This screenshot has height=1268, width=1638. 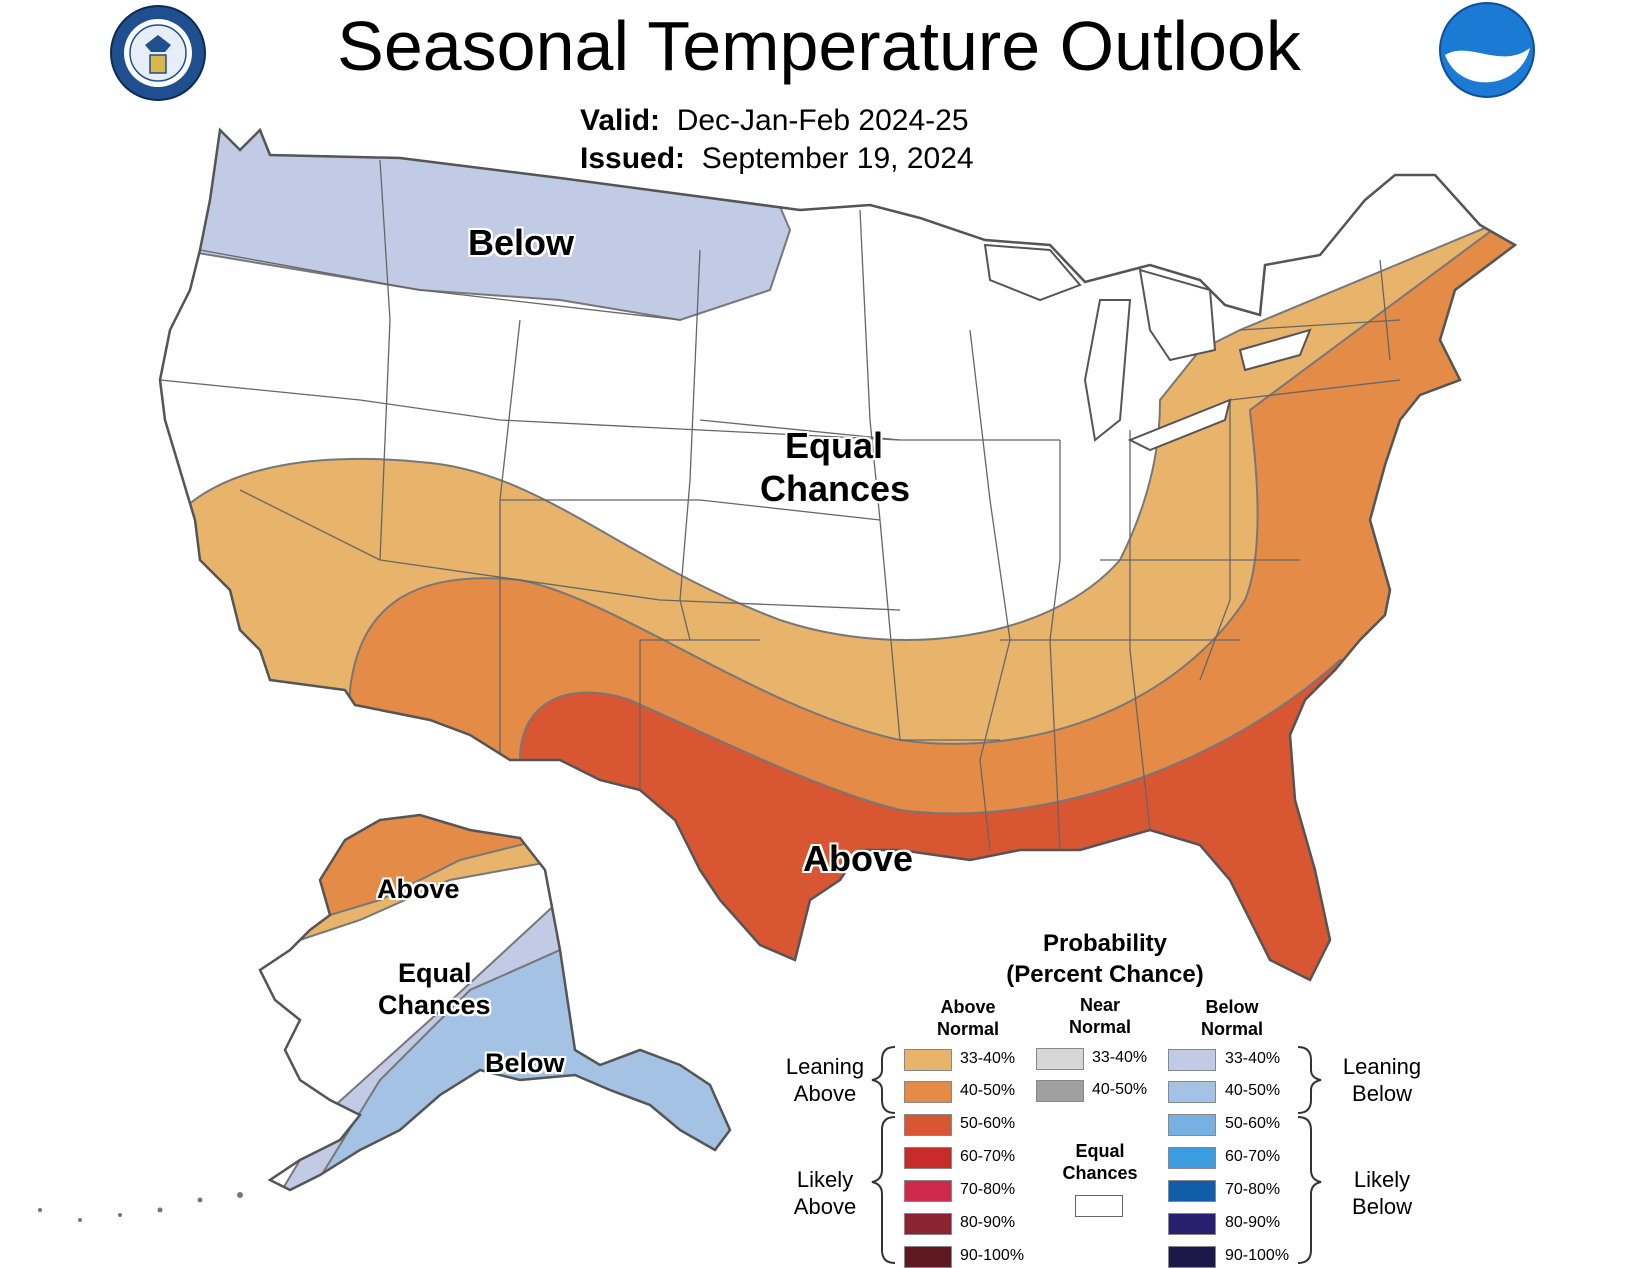 What do you see at coordinates (822, 120) in the screenshot?
I see `valid-value: Dec-Jan-Feb 2024-25` at bounding box center [822, 120].